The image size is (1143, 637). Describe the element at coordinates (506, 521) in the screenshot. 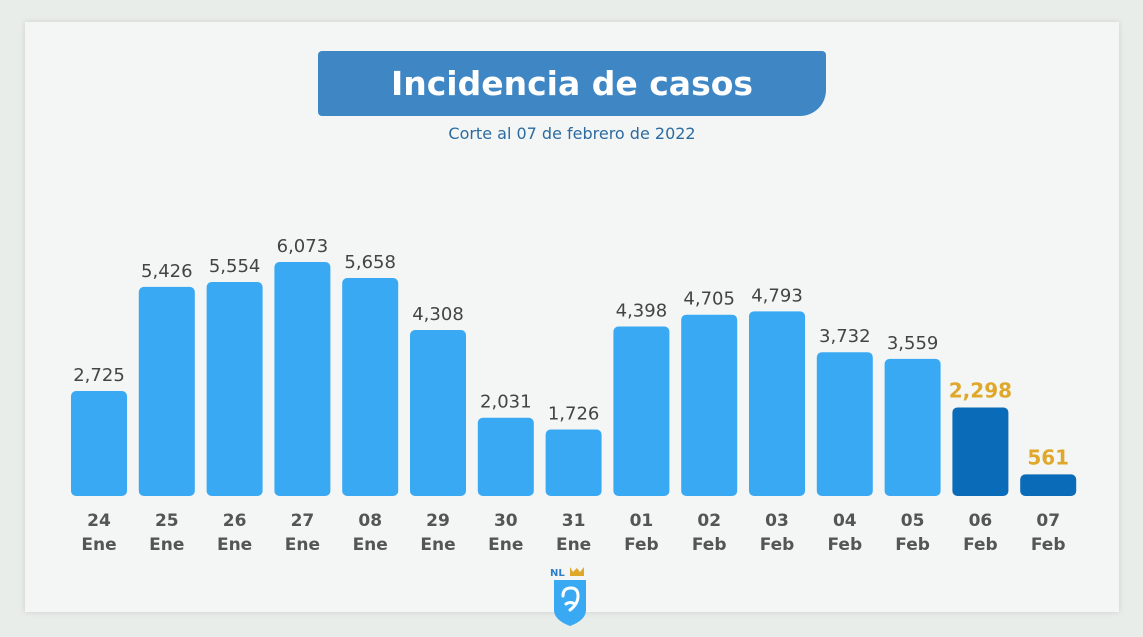

I see `x-tick-day-6: 30` at that location.